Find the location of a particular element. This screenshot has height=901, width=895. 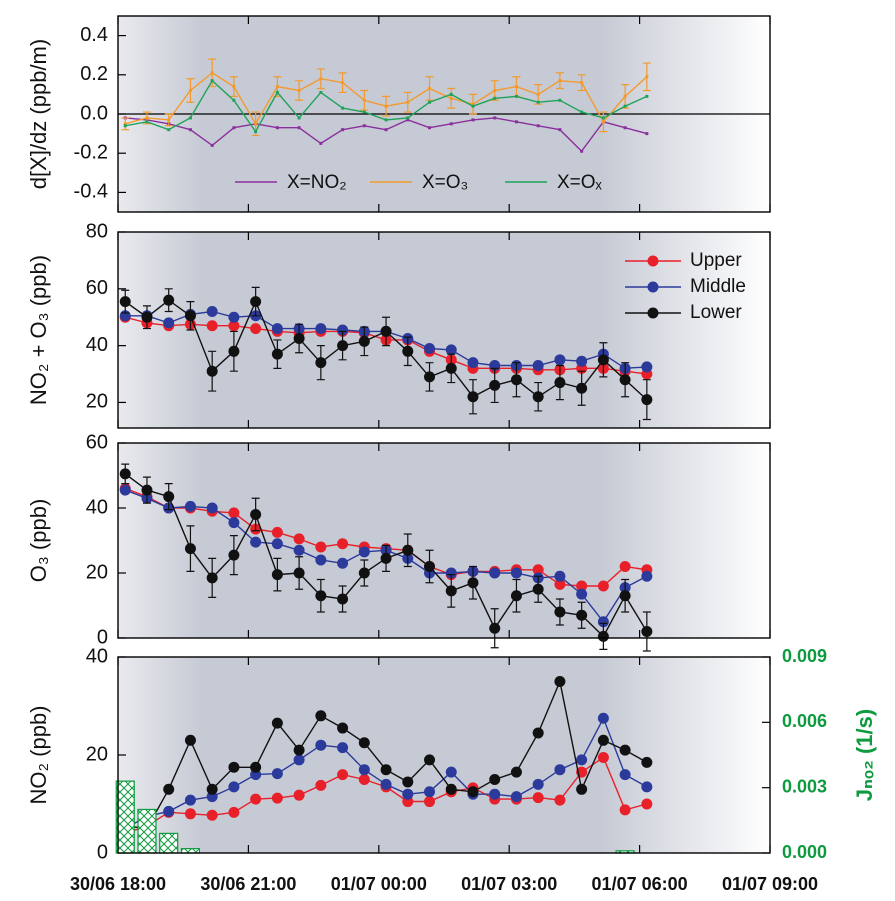

legend-label: X=O₃ is located at coordinates (445, 182).